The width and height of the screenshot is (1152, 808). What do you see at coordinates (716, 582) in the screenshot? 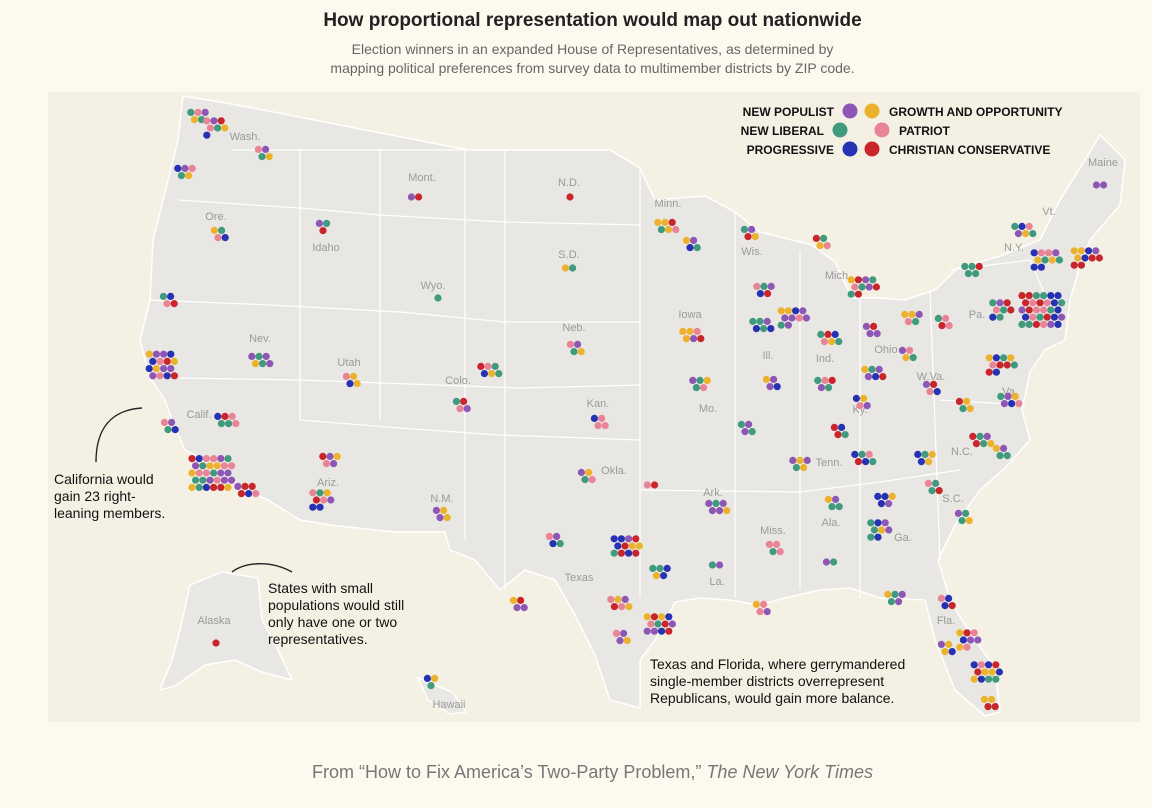
I see `state-label-la: La.` at bounding box center [716, 582].